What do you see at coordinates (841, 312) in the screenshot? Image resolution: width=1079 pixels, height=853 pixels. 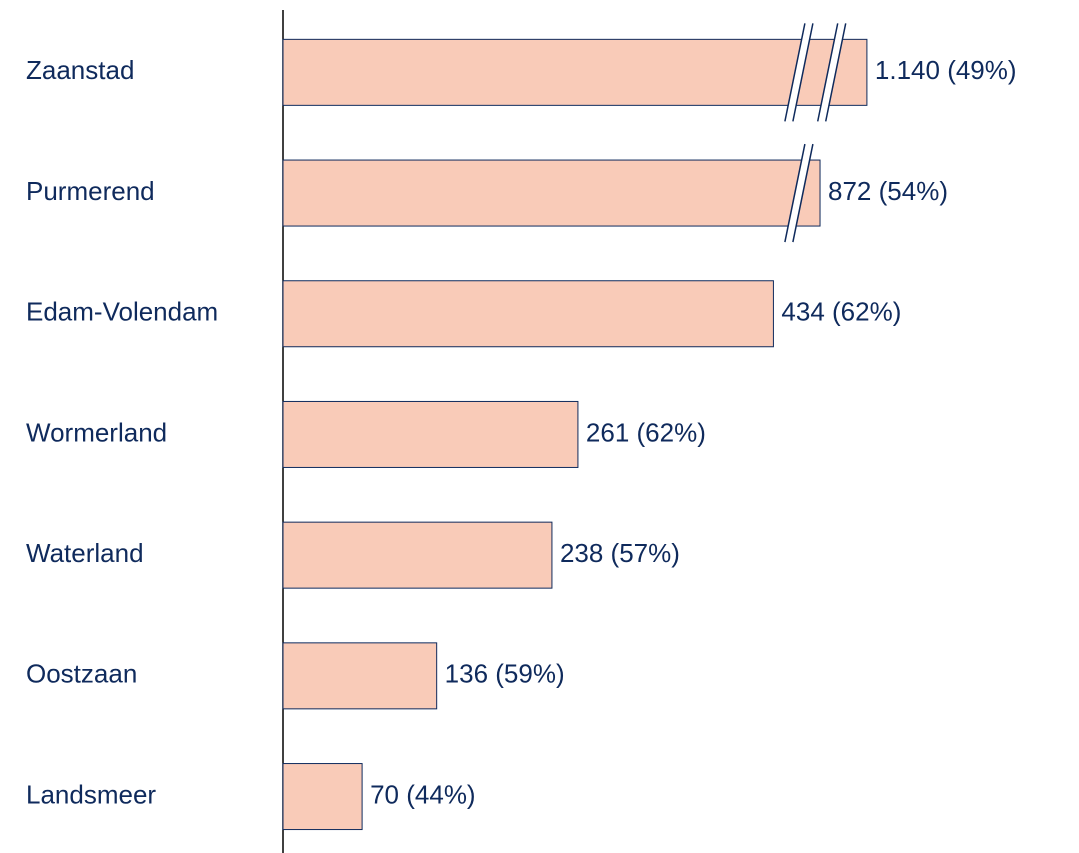 I see `value-label: 434 (62%)` at bounding box center [841, 312].